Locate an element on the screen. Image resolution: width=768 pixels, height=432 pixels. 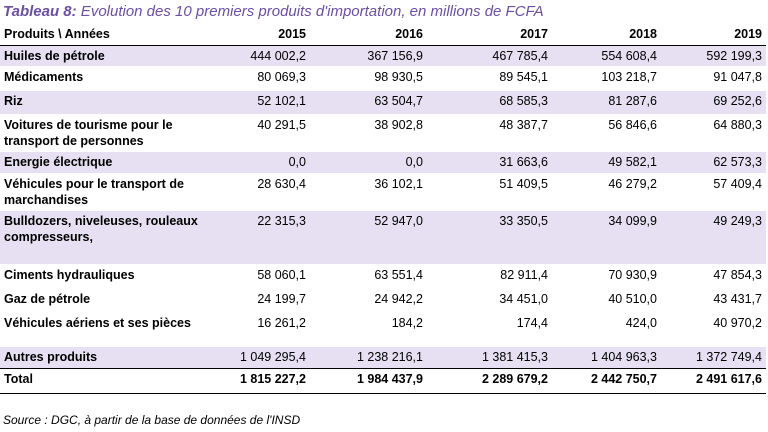
value-cell: 40 510,0 is located at coordinates (606, 300).